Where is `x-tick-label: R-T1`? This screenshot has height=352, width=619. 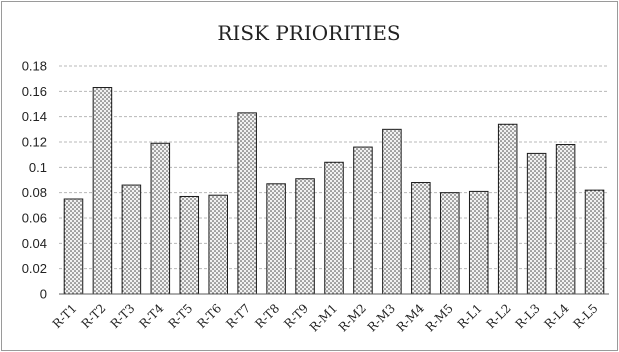 x-tick-label: R-T1 is located at coordinates (65, 316).